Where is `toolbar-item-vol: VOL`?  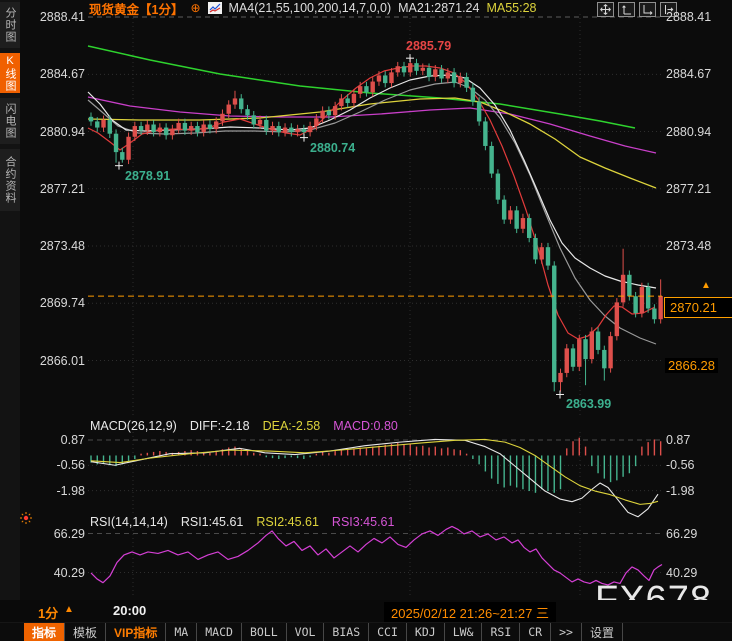
toolbar-item-vol: VOL is located at coordinates (304, 632).